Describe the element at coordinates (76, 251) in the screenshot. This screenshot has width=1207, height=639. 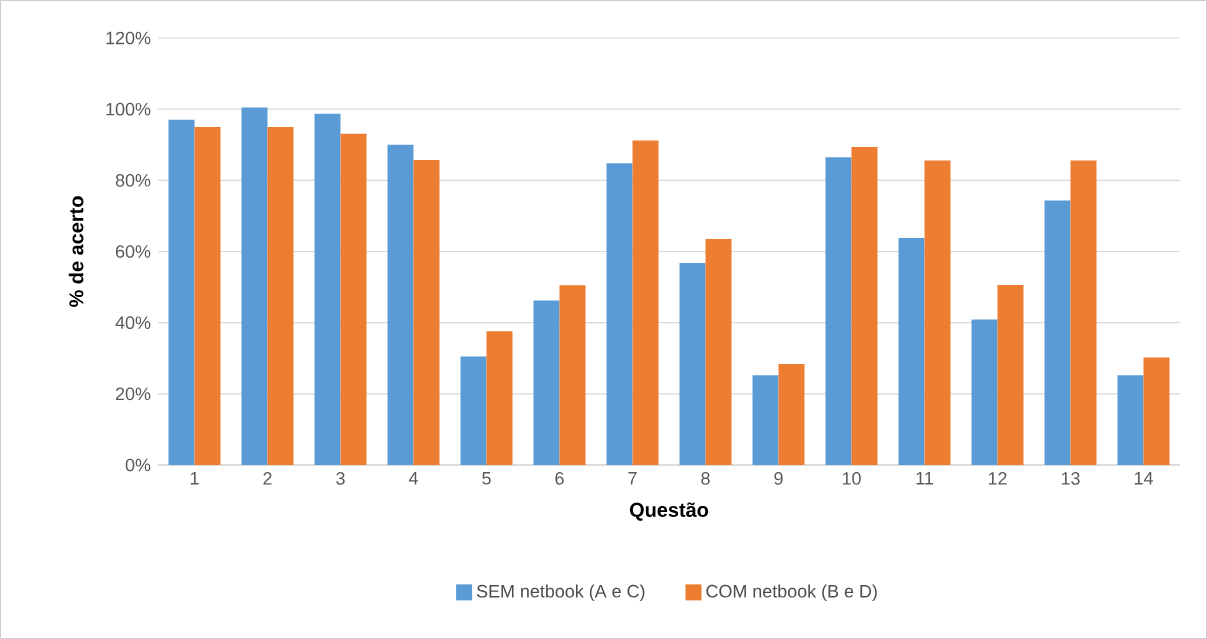
I see `y-axis-title: % de acerto` at that location.